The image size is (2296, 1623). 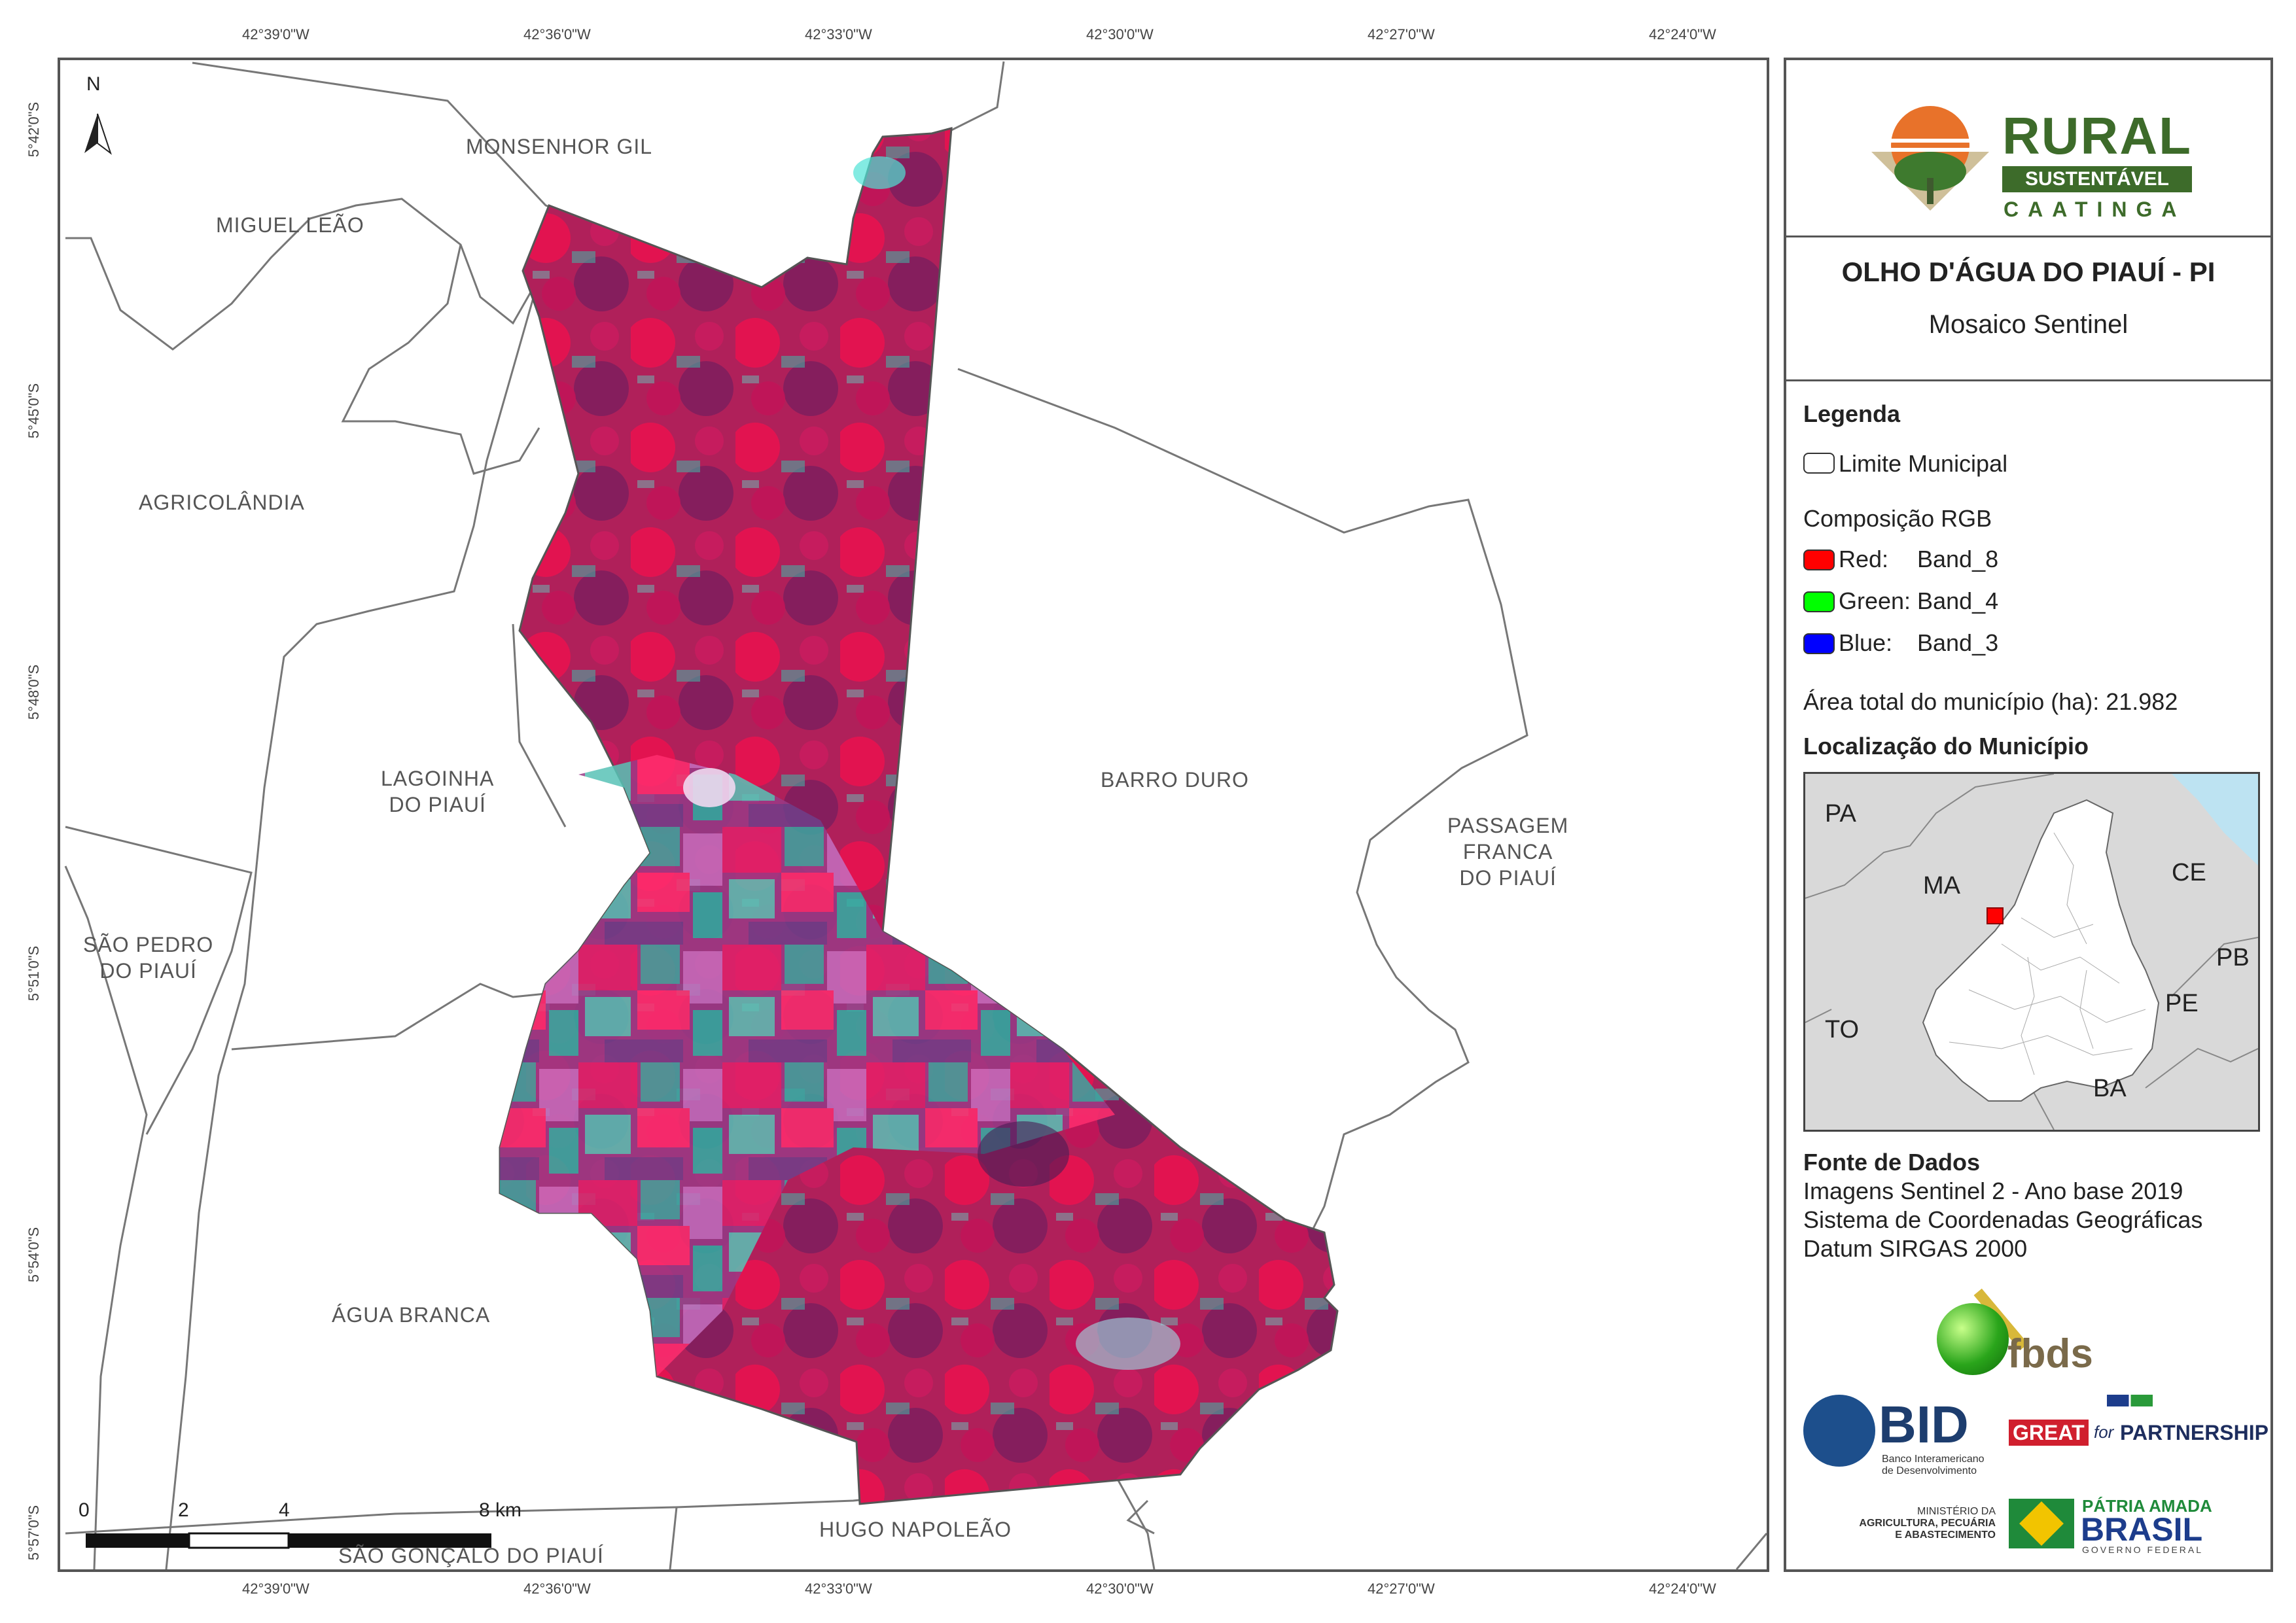 I want to click on inset-label-pa: PA, so click(x=1841, y=814).